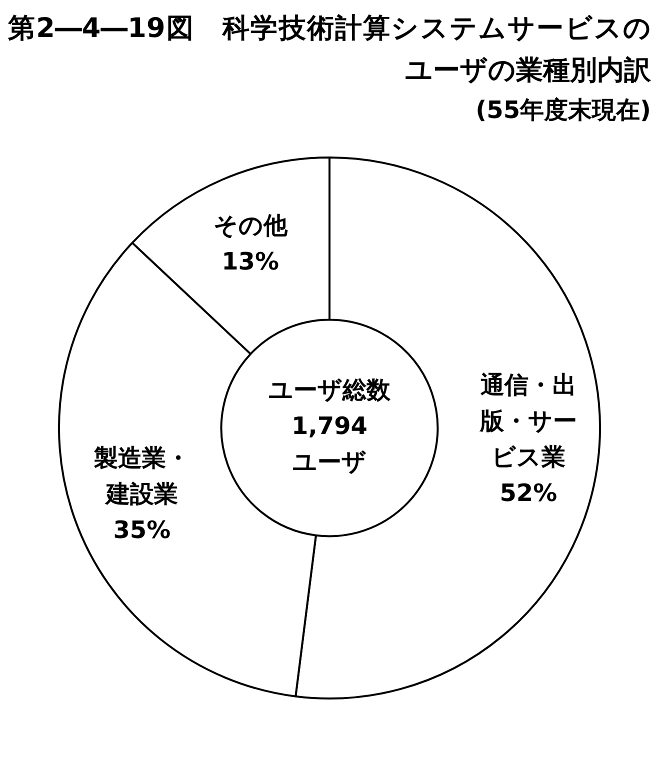 The height and width of the screenshot is (761, 659). Describe the element at coordinates (529, 492) in the screenshot. I see `data-label: 52%` at that location.